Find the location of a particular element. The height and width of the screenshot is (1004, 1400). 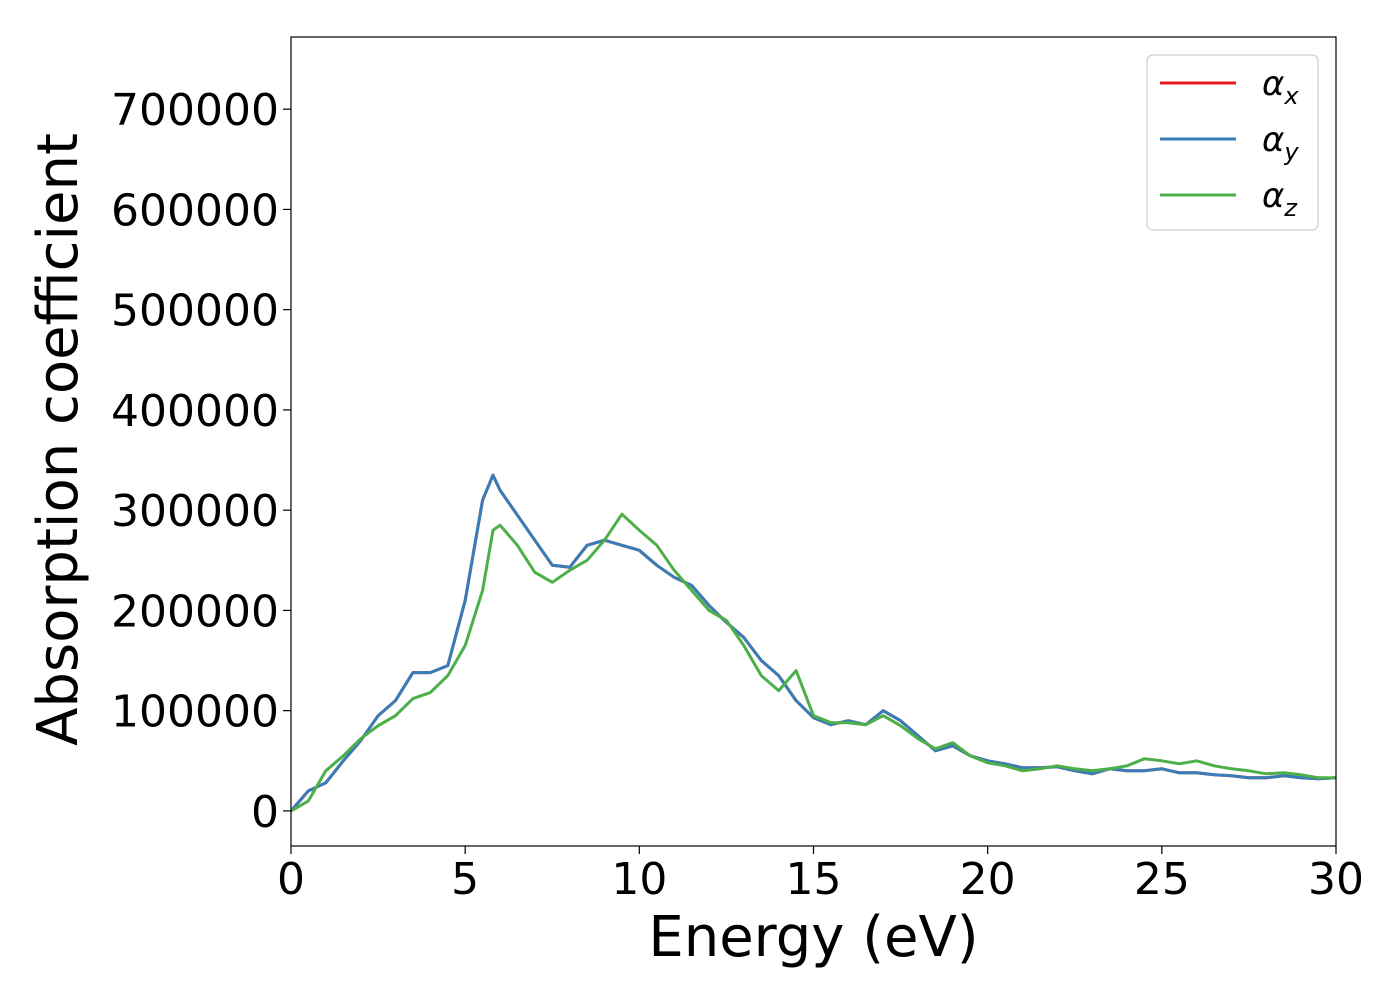

x-axis-label: Energy (eV) is located at coordinates (813, 937).